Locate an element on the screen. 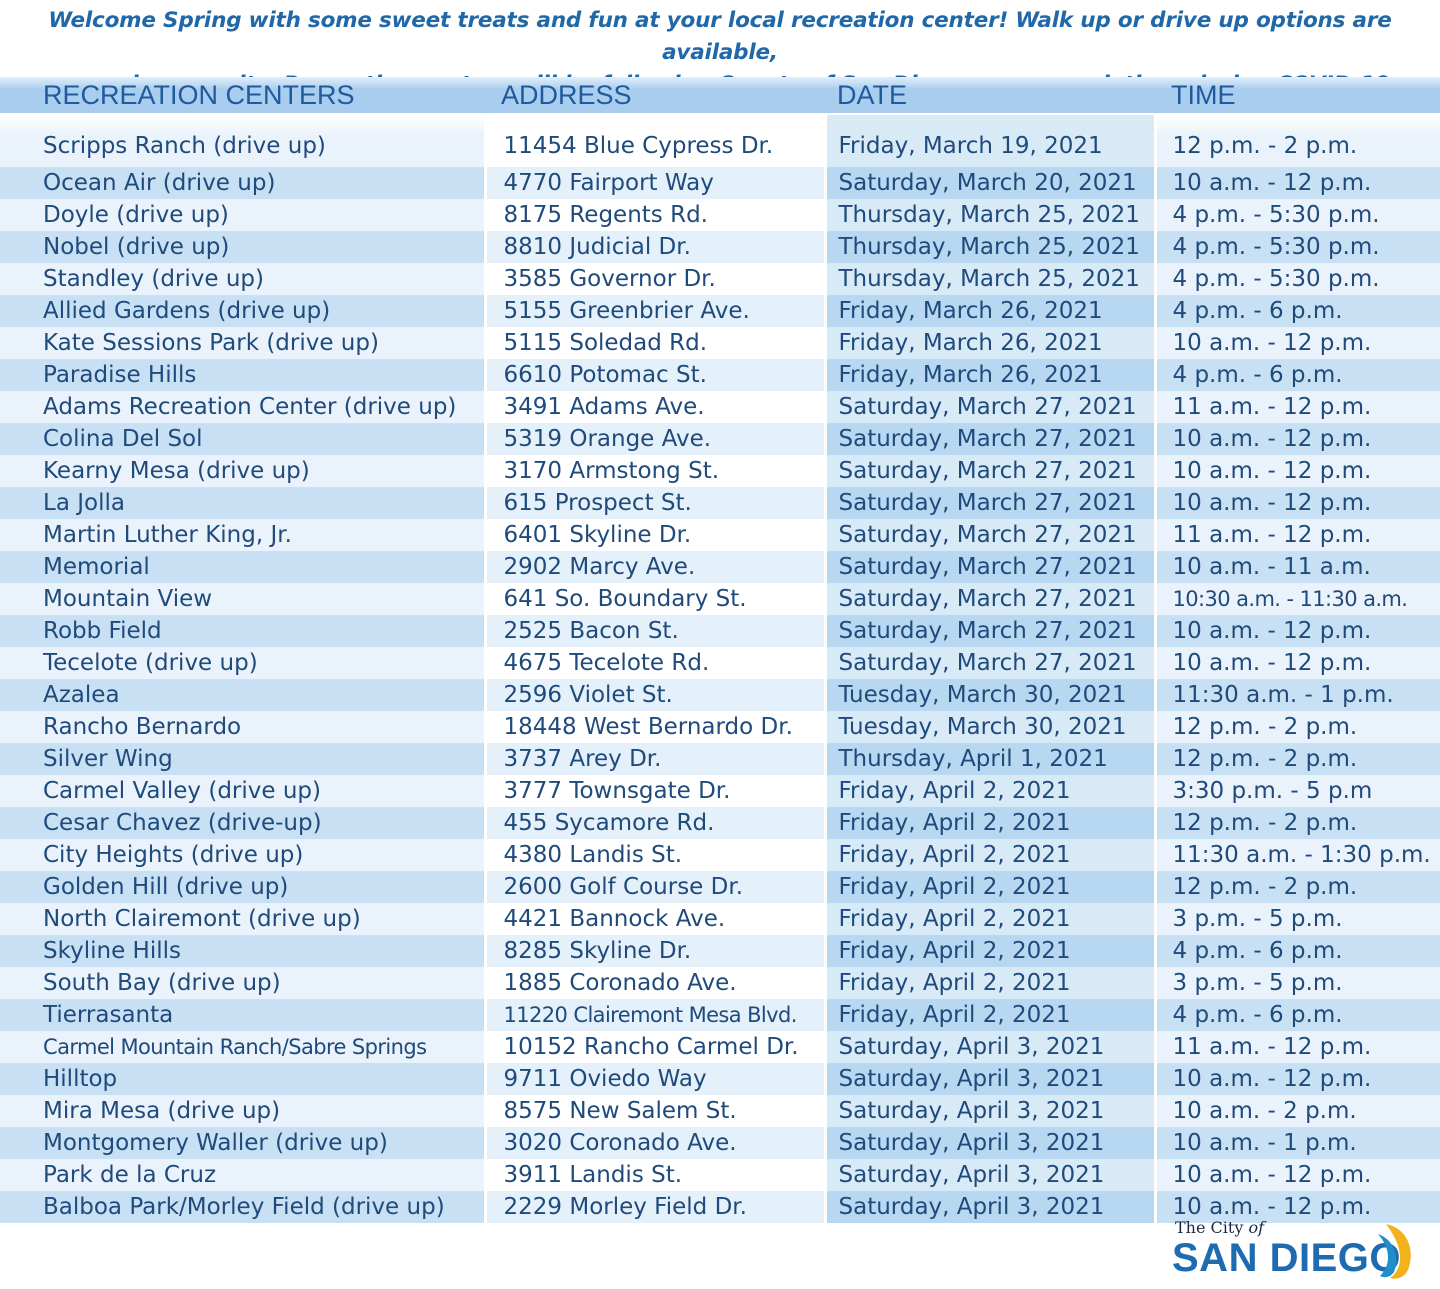 This screenshot has width=1440, height=1289. cell-date: Thursday, March 25, 2021 is located at coordinates (989, 279).